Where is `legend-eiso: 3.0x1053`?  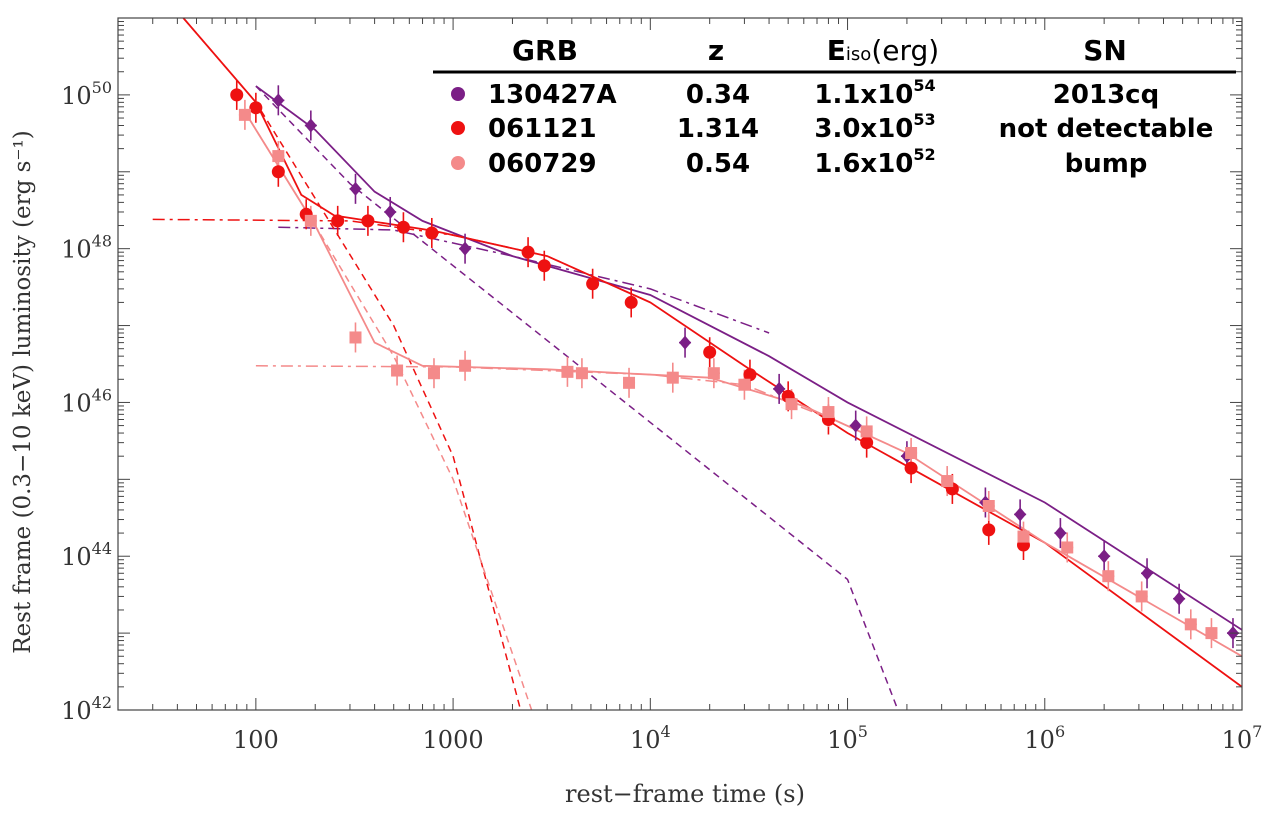
legend-eiso: 3.0x1053 is located at coordinates (874, 127).